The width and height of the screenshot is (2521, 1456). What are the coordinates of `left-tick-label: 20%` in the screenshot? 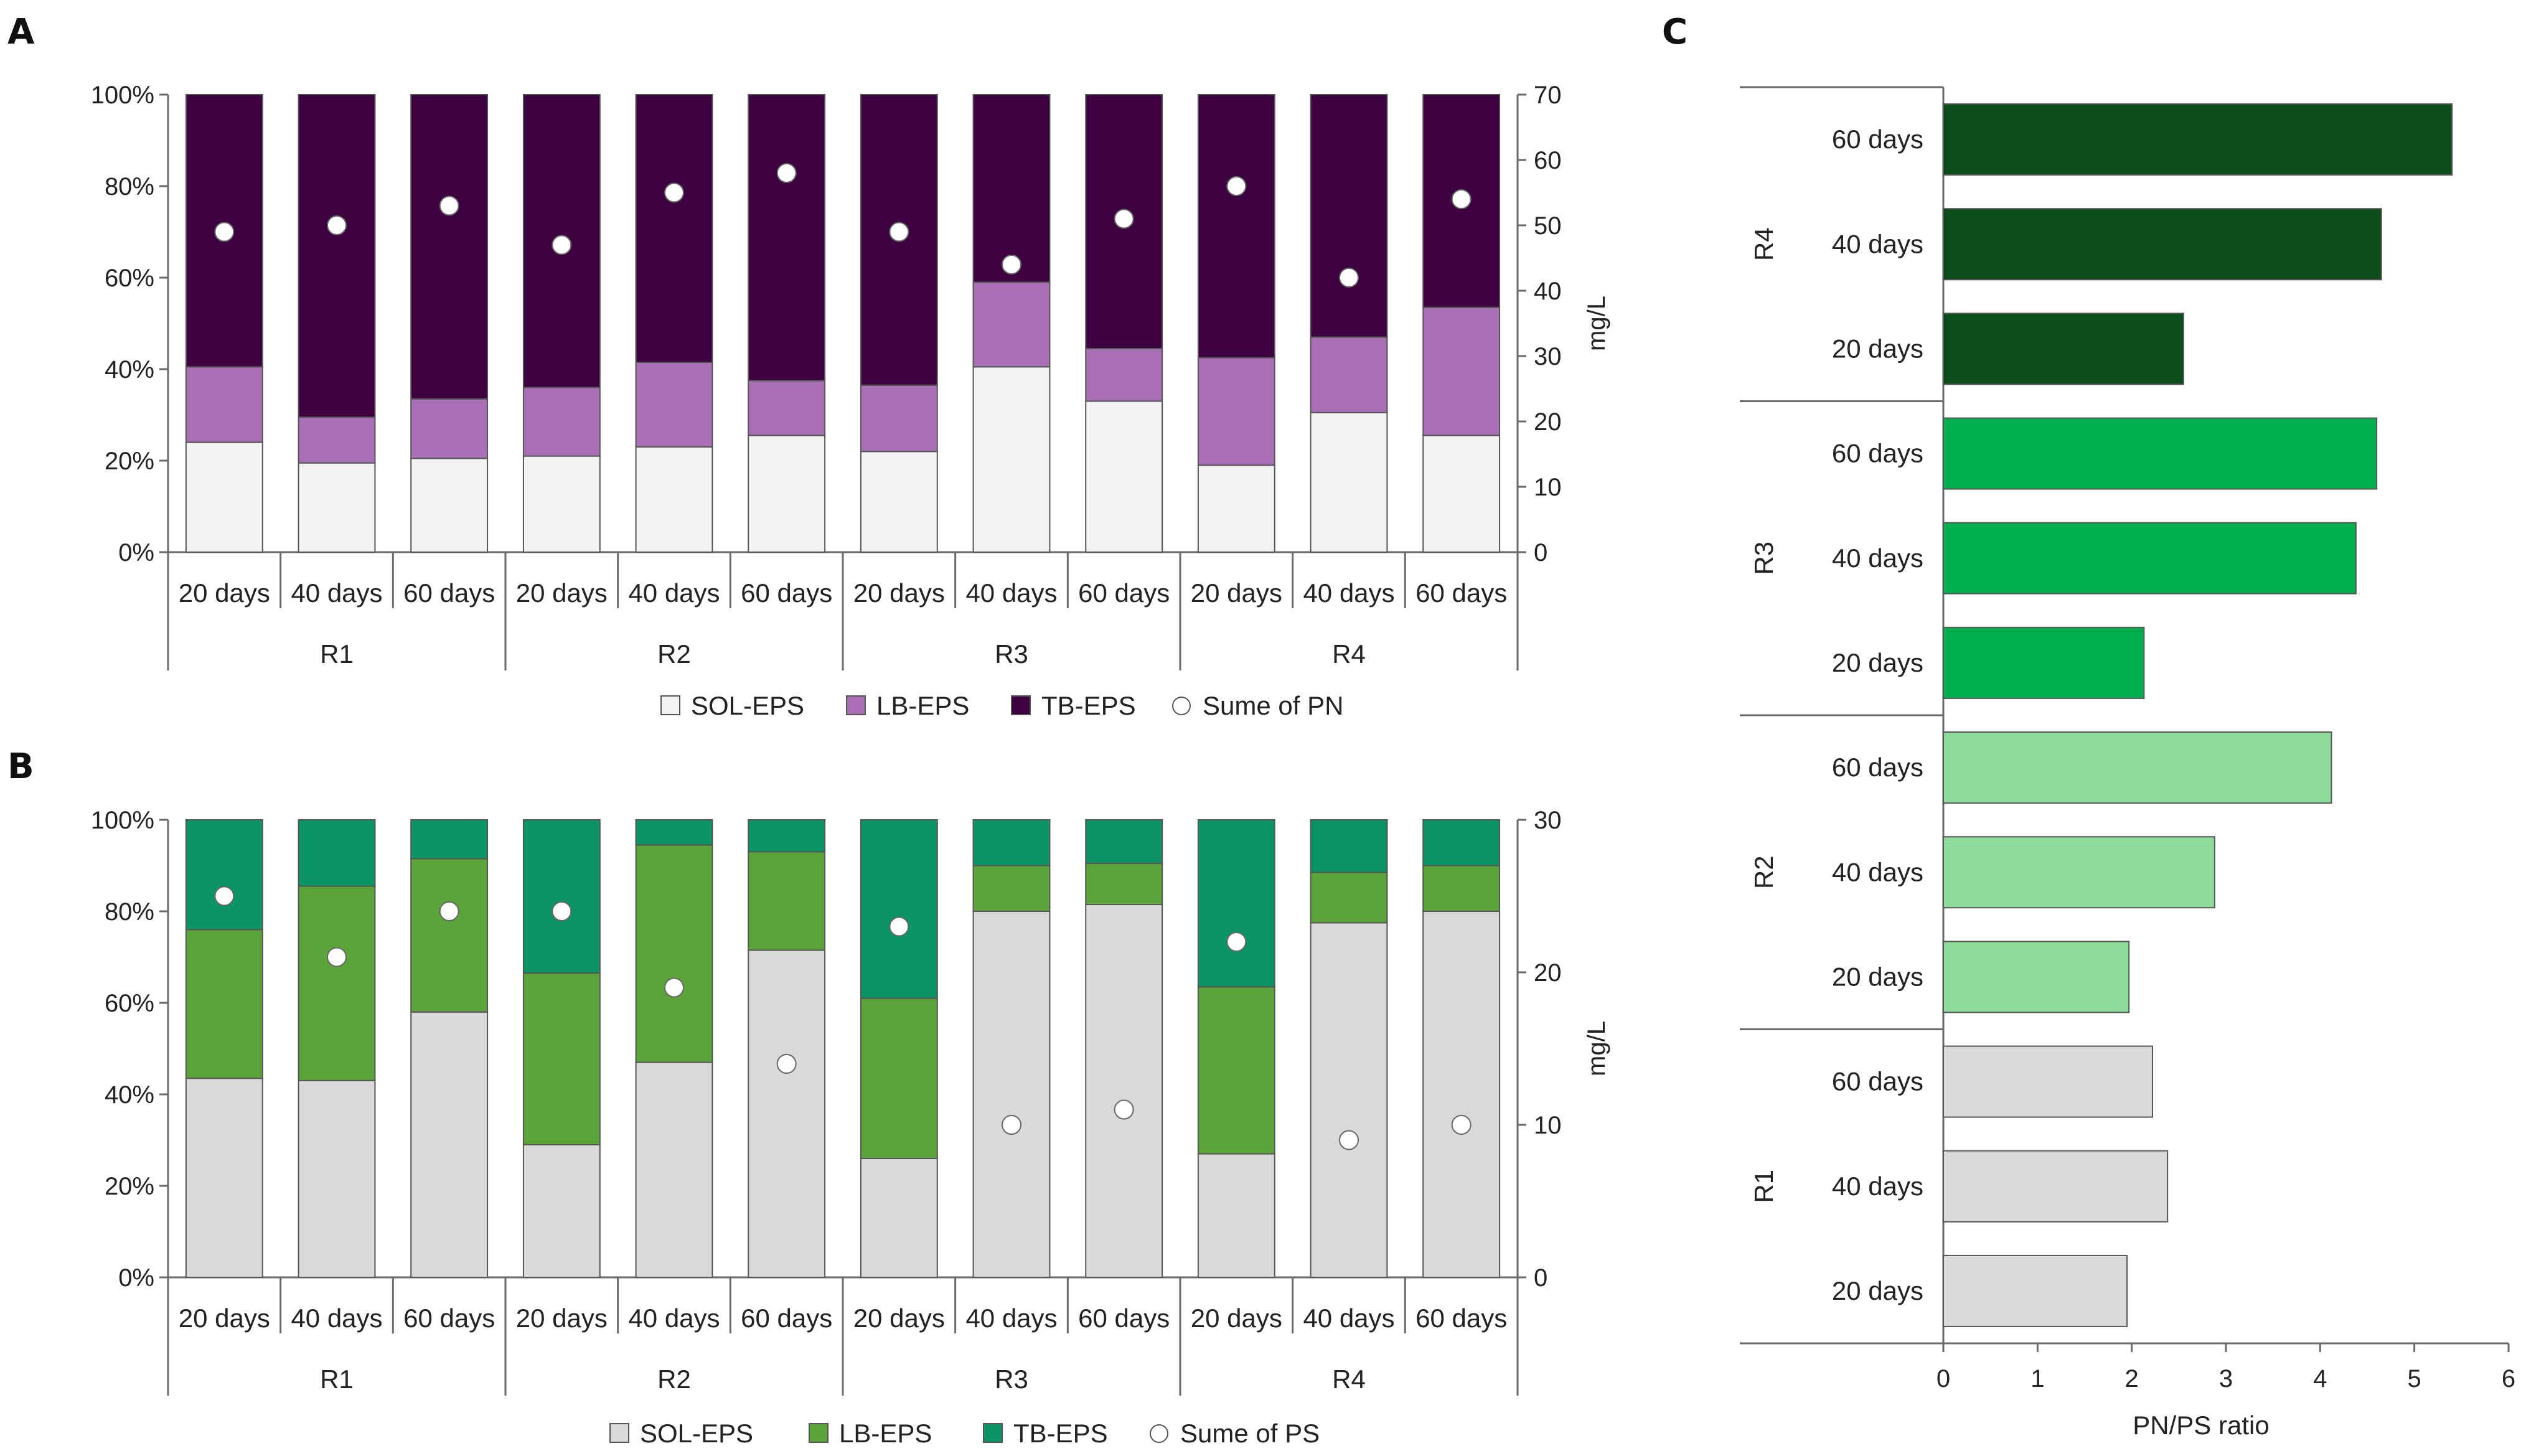 It's located at (129, 1186).